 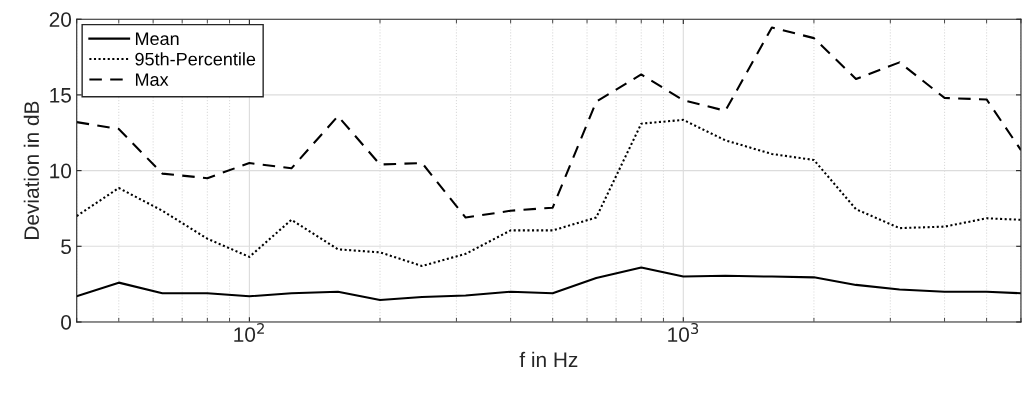 I want to click on y-tick-label: 20, so click(x=60, y=19).